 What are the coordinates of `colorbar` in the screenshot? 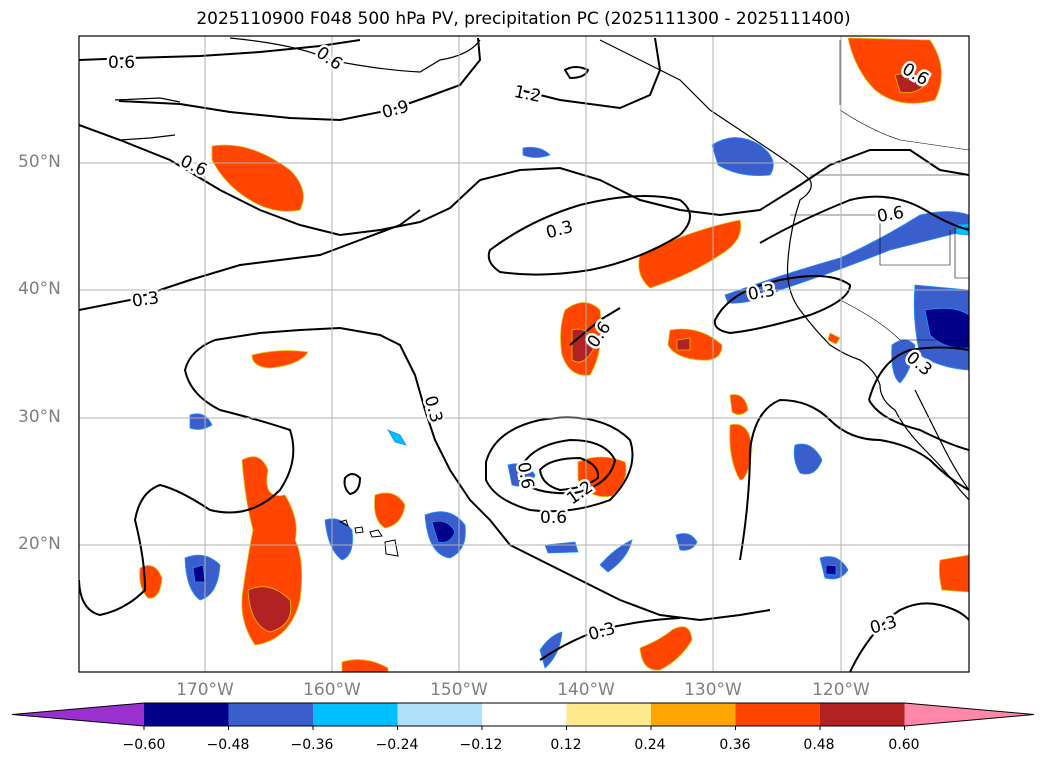 It's located at (523, 716).